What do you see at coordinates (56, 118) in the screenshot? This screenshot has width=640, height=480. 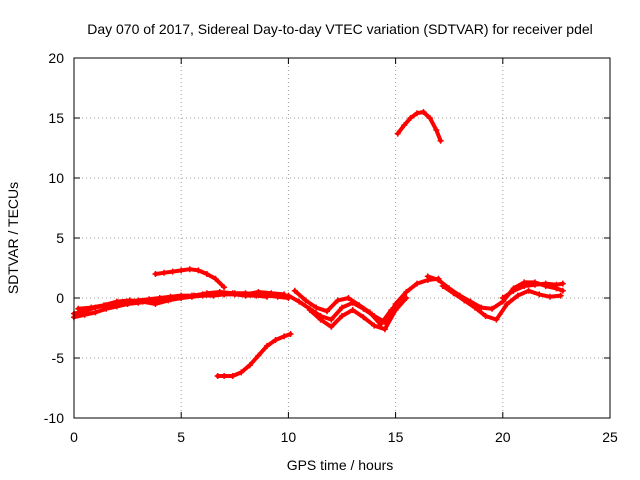 I see `y-tick-label: 15` at bounding box center [56, 118].